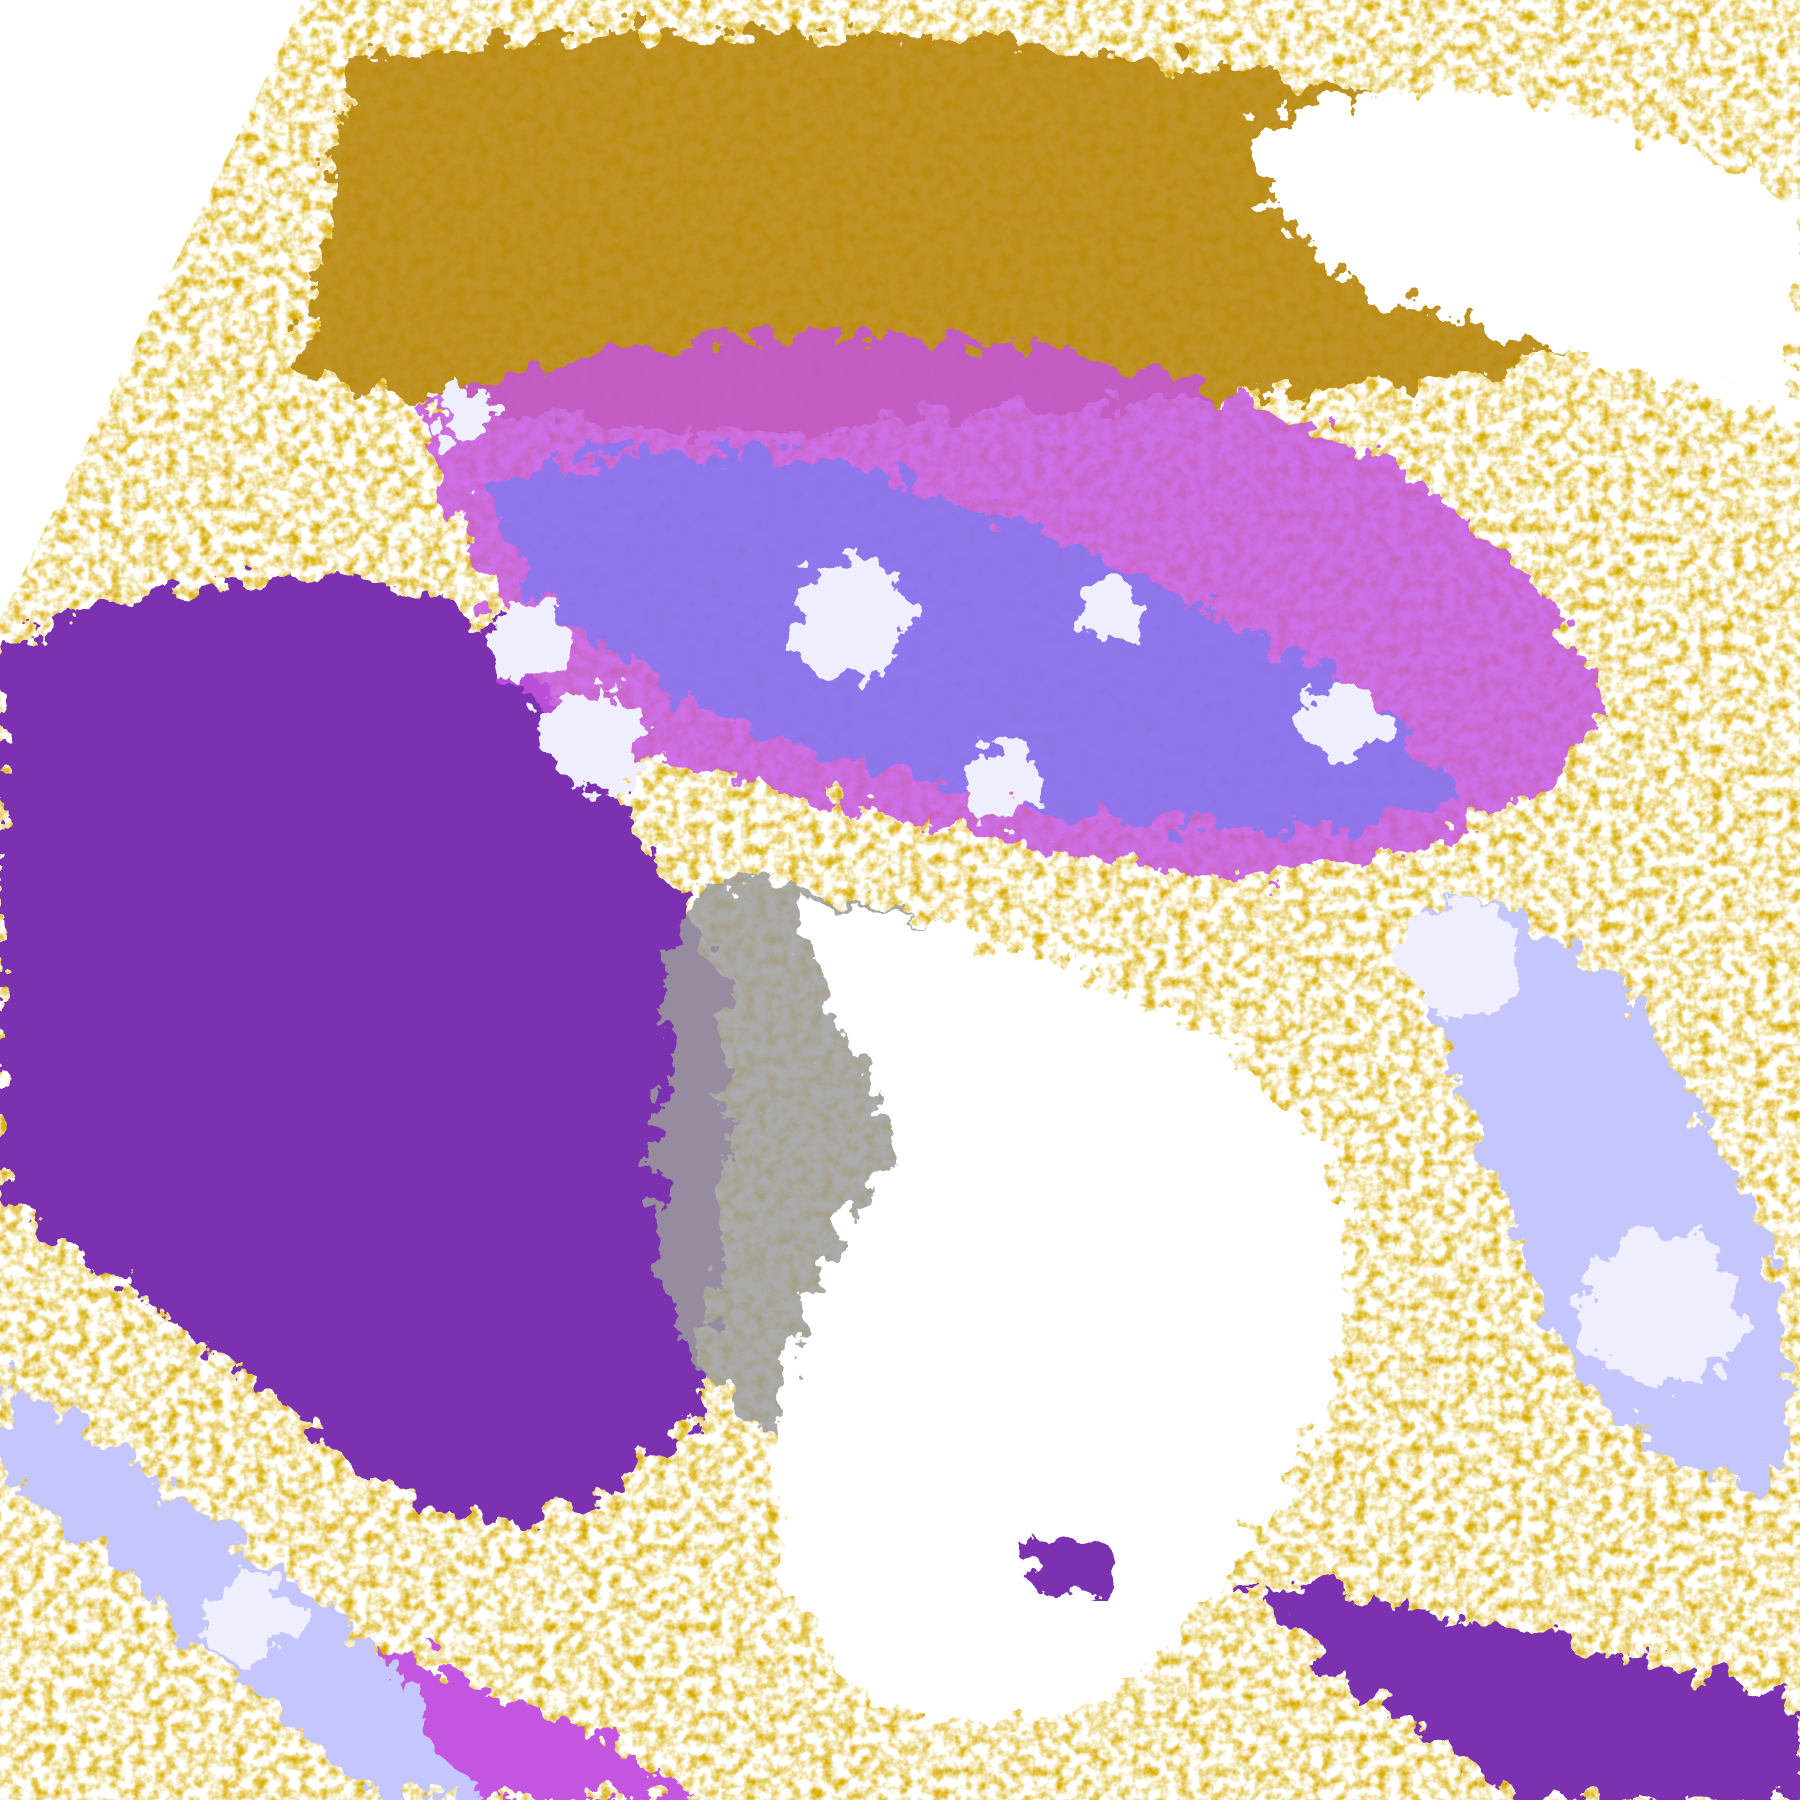 The image size is (1800, 1800). What do you see at coordinates (540, 1720) in the screenshot?
I see `cloud-layer-magenta-southwest` at bounding box center [540, 1720].